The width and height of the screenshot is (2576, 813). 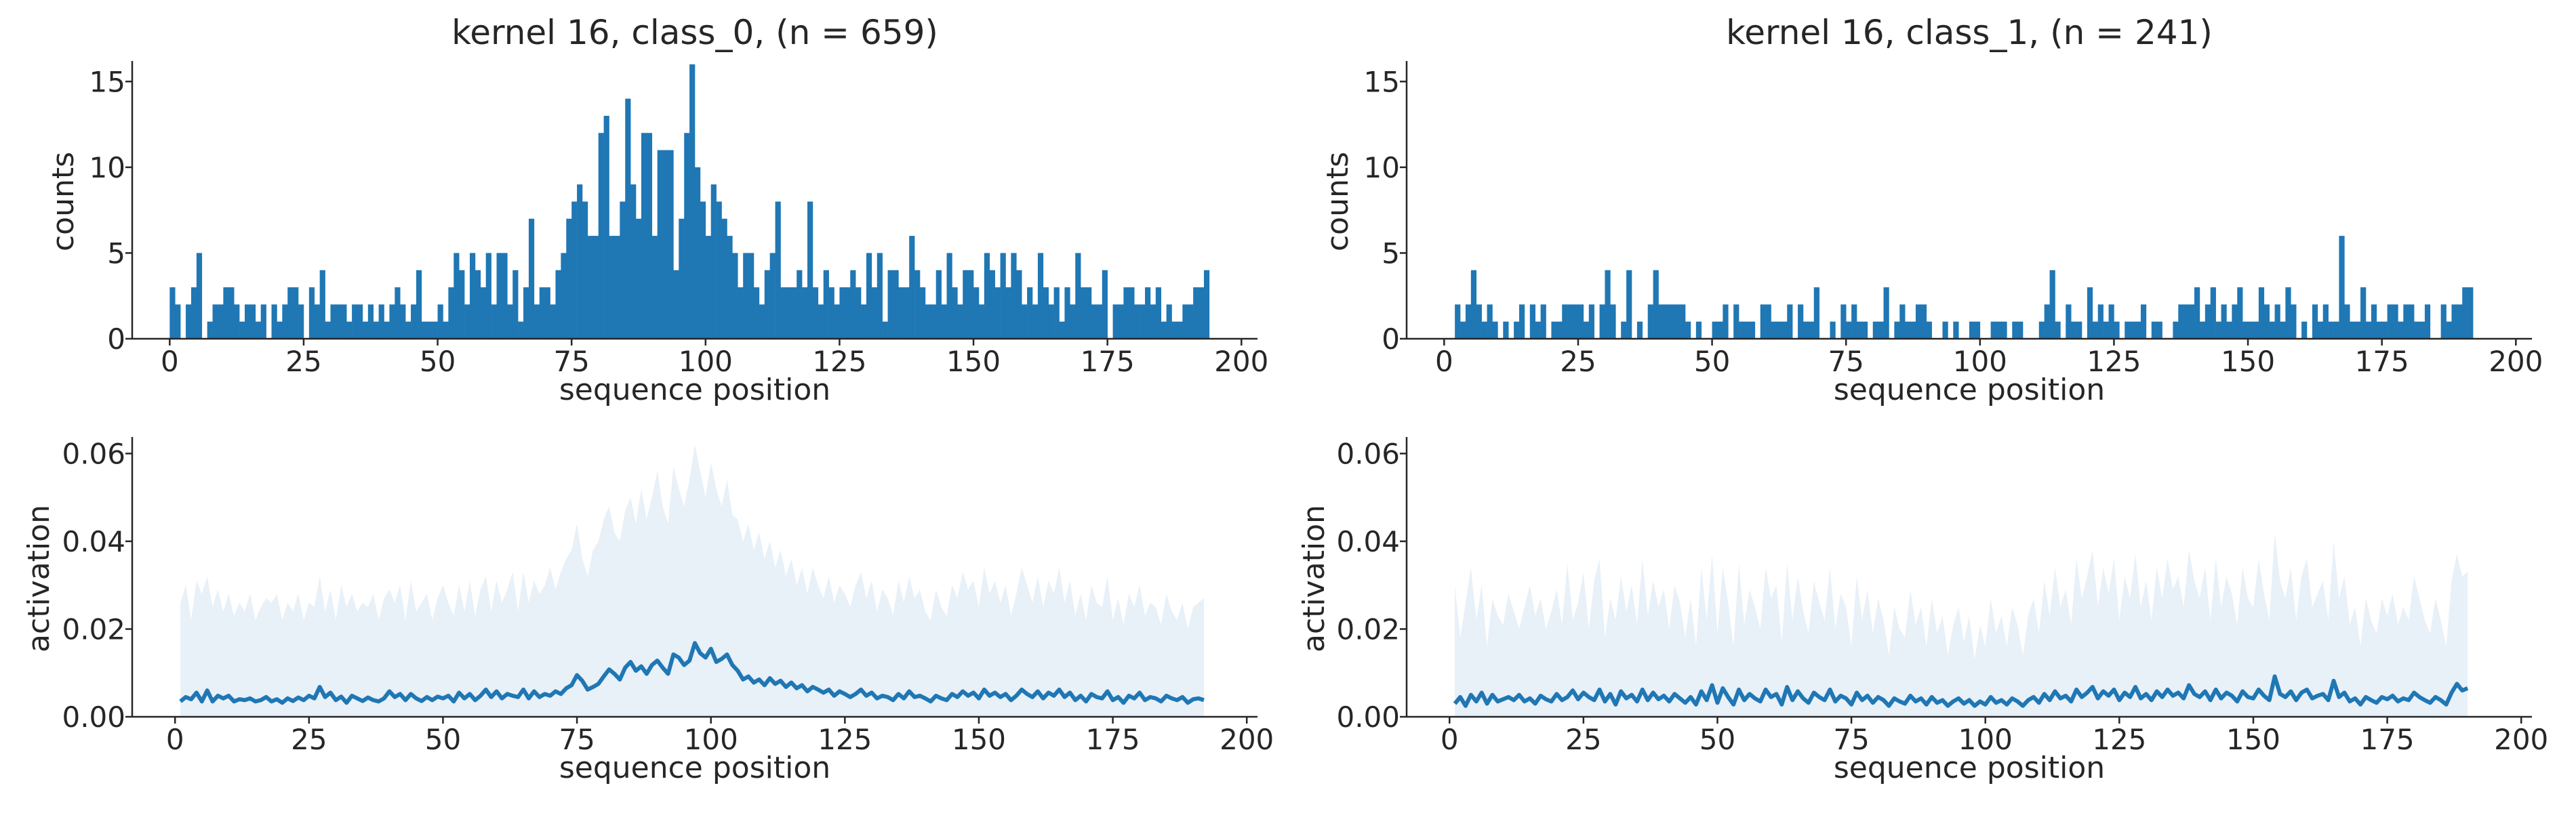 What do you see at coordinates (692, 580) in the screenshot?
I see `activation-band` at bounding box center [692, 580].